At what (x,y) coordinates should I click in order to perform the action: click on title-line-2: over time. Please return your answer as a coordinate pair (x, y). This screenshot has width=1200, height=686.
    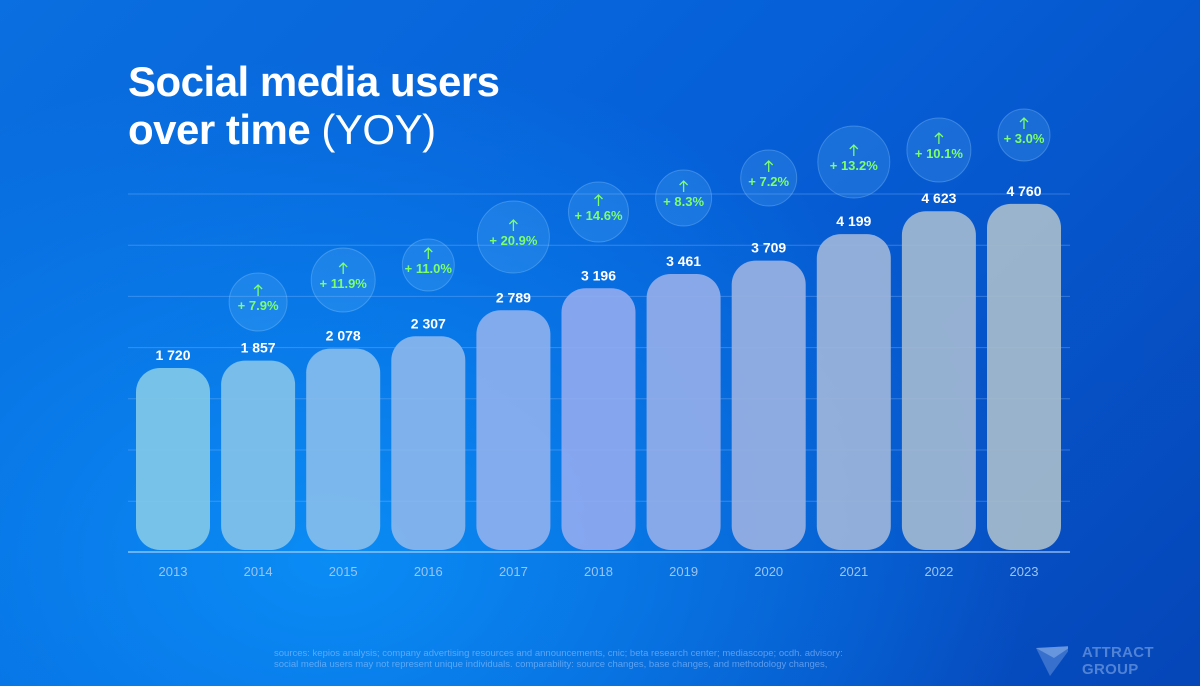
    Looking at the image, I should click on (219, 129).